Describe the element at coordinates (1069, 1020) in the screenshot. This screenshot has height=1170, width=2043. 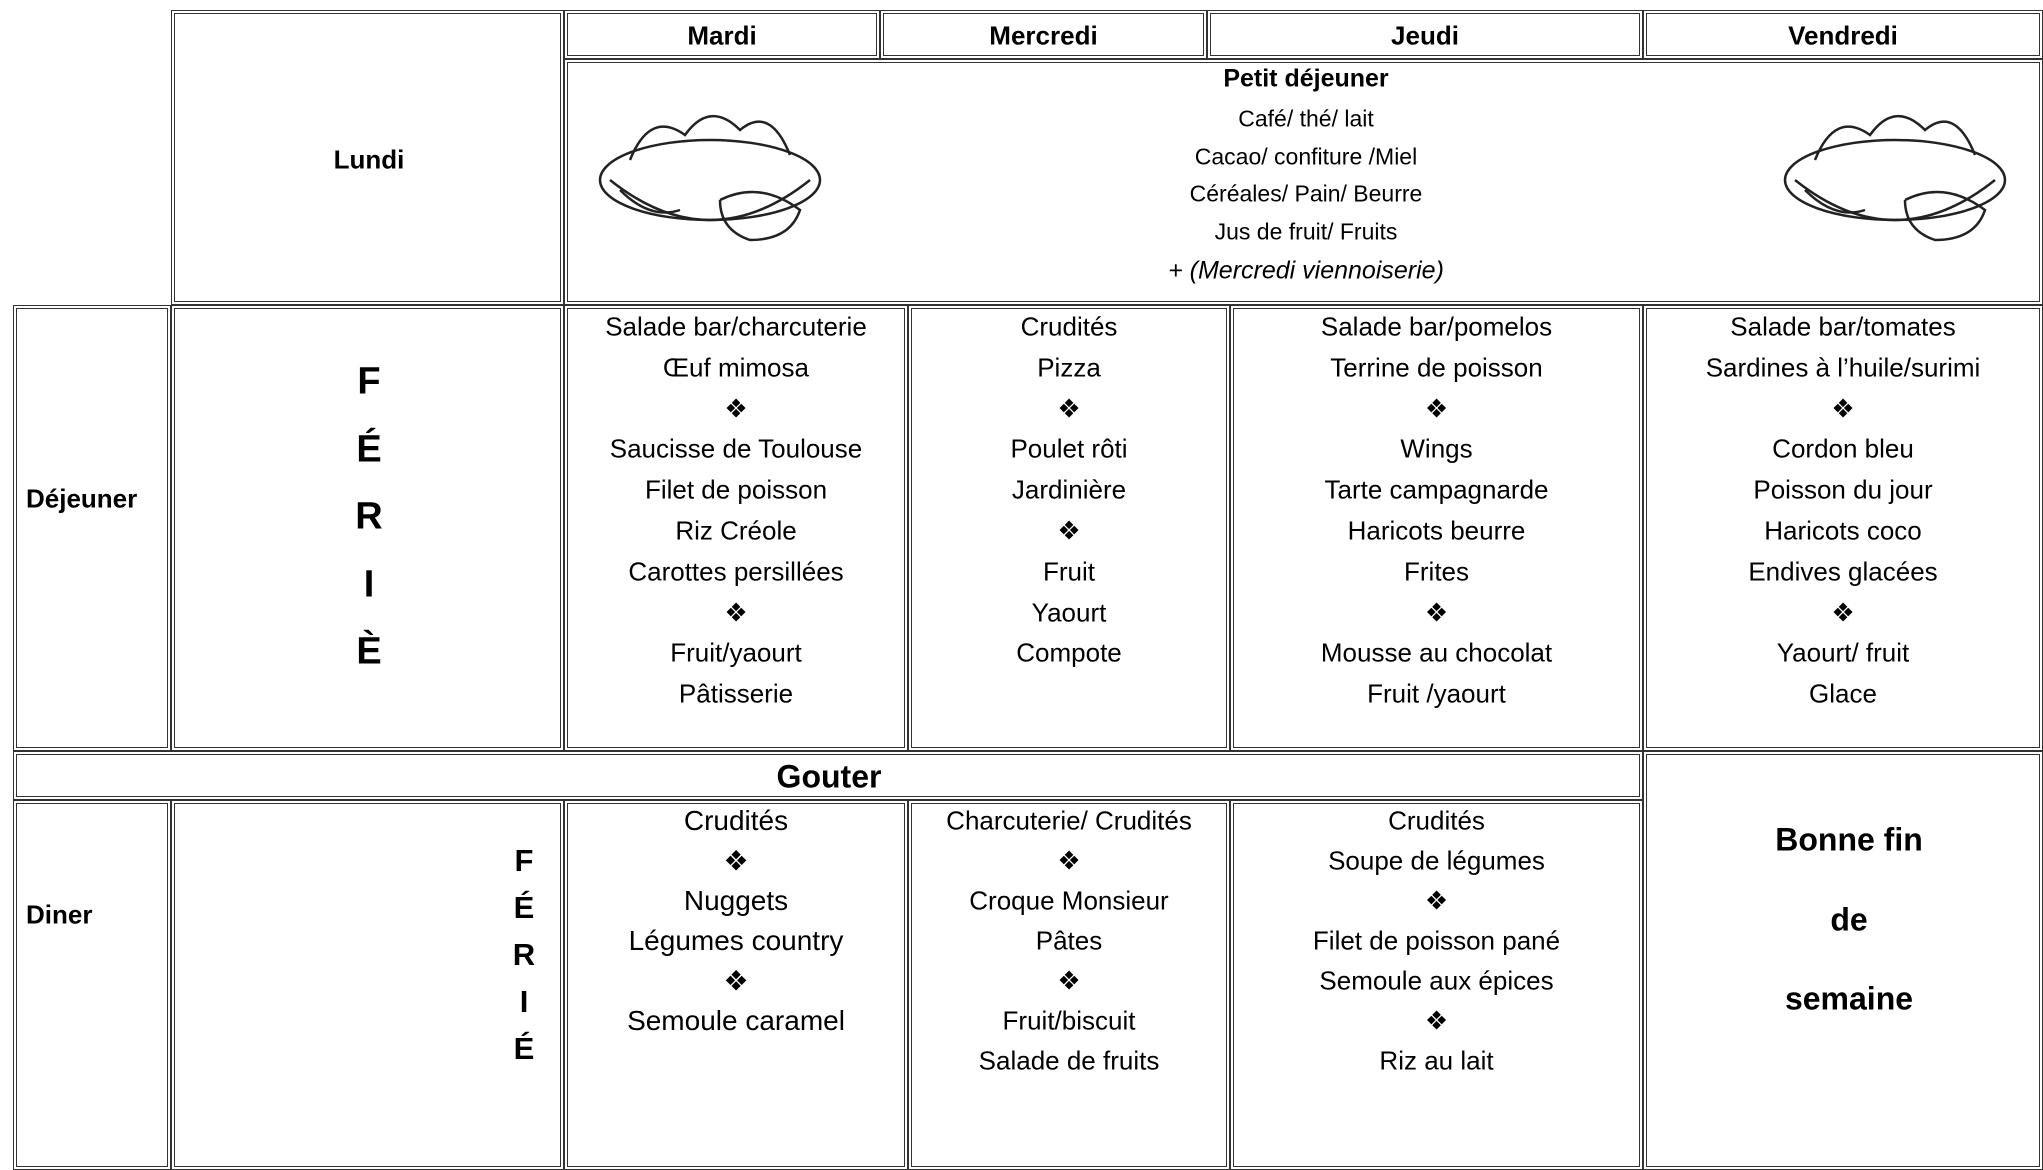
I see `menu-item: Fruit/biscuit` at that location.